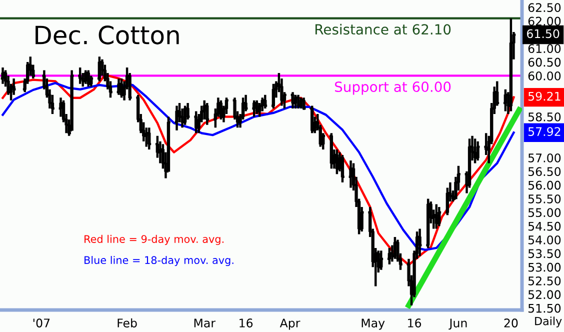 The width and height of the screenshot is (564, 332). What do you see at coordinates (159, 261) in the screenshot?
I see `text: Blue line = 18-day mov. avg.` at bounding box center [159, 261].